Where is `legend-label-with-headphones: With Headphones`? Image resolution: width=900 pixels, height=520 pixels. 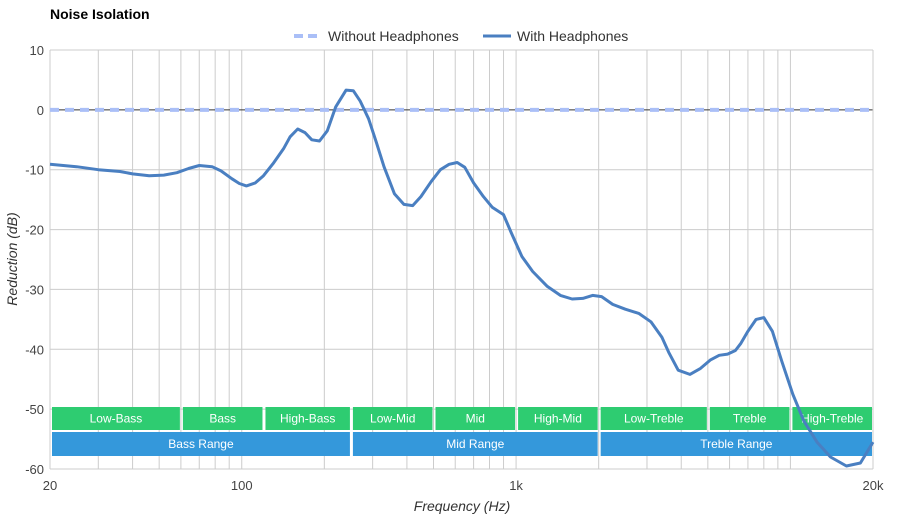 legend-label-with-headphones: With Headphones is located at coordinates (572, 36).